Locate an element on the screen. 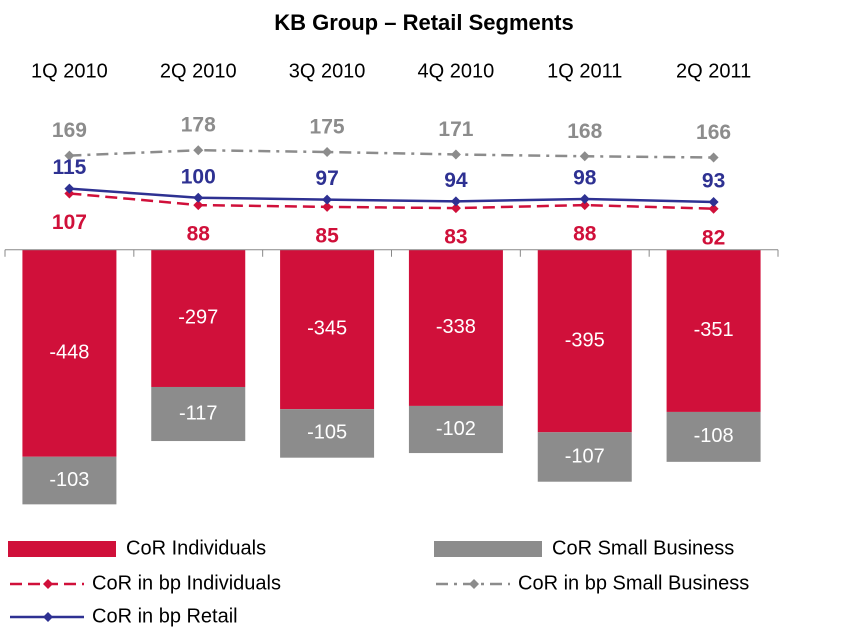  line-label: 97 is located at coordinates (326, 178).